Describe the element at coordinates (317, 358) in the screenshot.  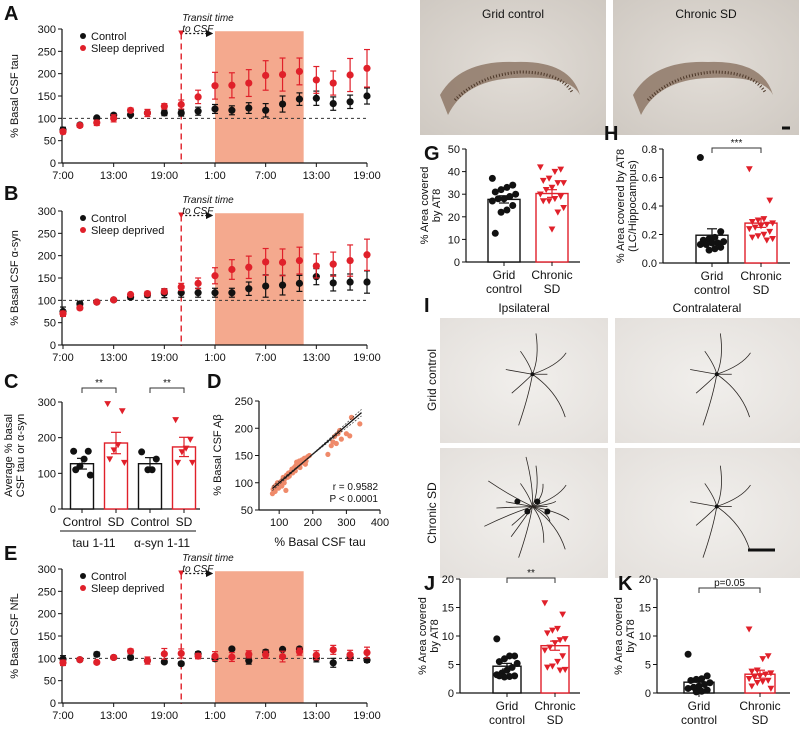
I see `x-tick-label: 13:00` at that location.